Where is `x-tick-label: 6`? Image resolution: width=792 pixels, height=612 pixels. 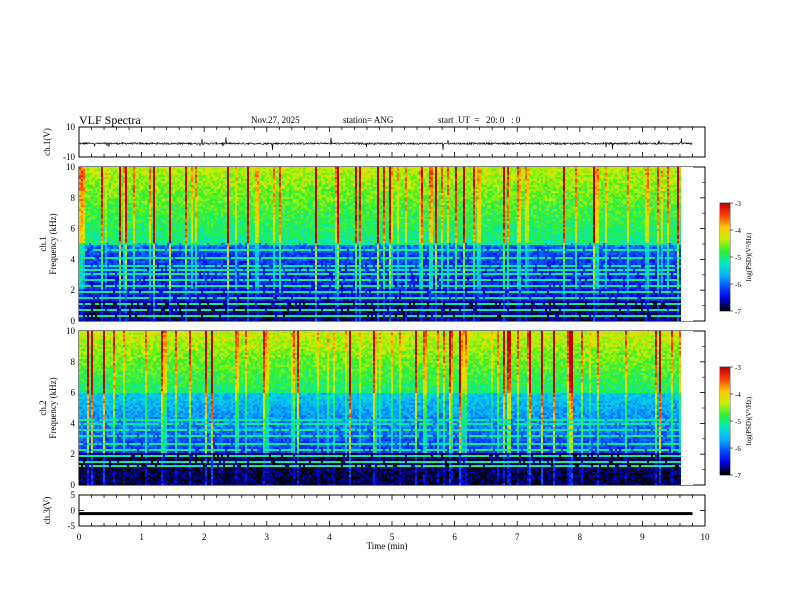 x-tick-label: 6 is located at coordinates (454, 537).